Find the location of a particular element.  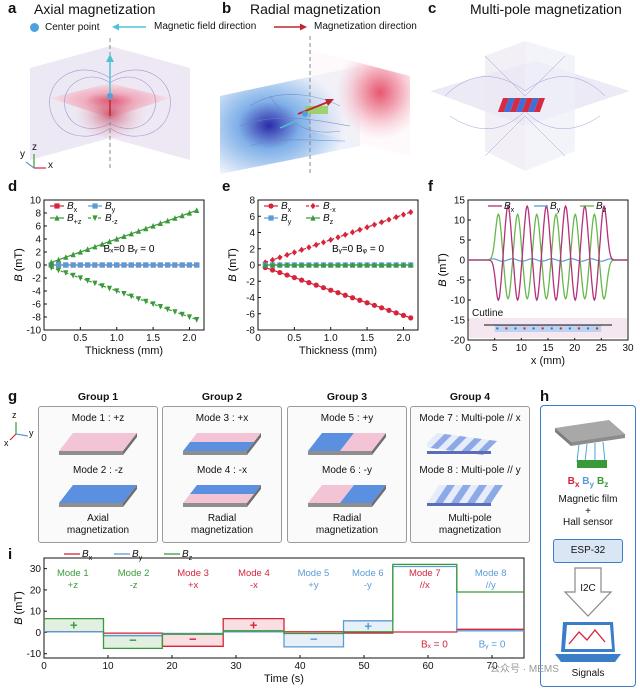

y-tick-label: 30 is located at coordinates (36, 569).